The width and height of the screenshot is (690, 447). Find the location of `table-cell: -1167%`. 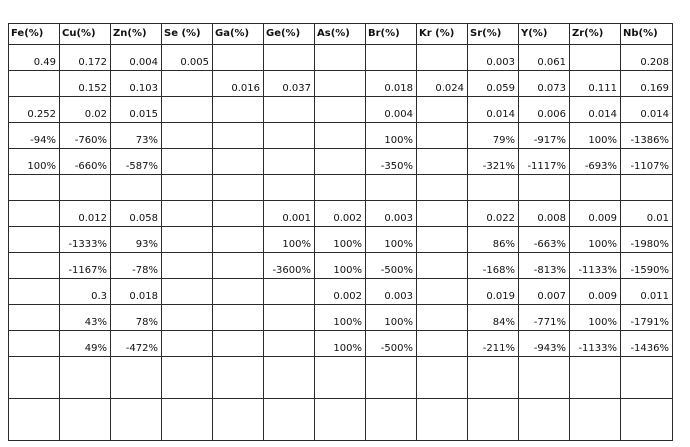

table-cell: -1167% is located at coordinates (85, 265).